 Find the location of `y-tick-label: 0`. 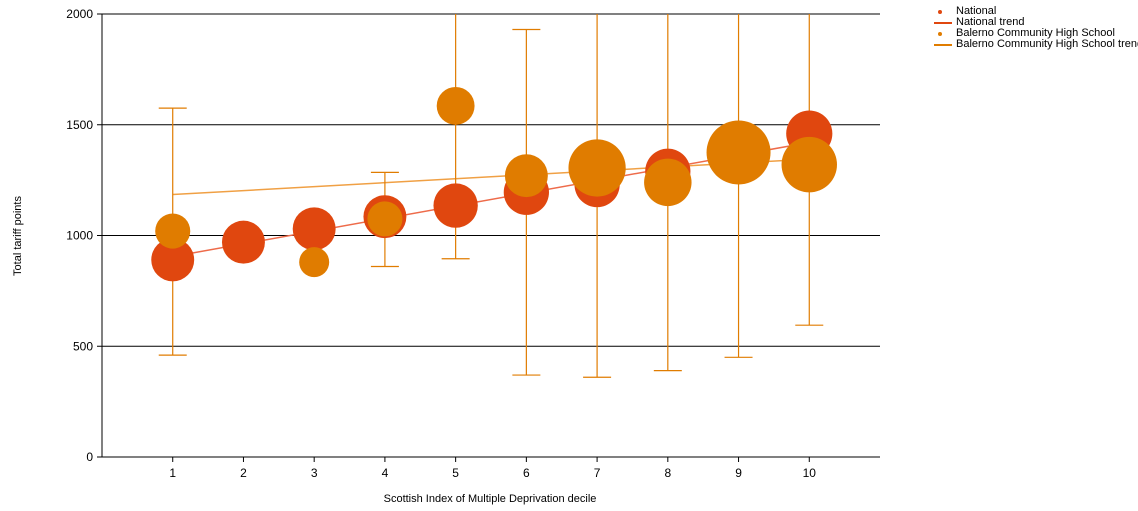

y-tick-label: 0 is located at coordinates (89, 457).